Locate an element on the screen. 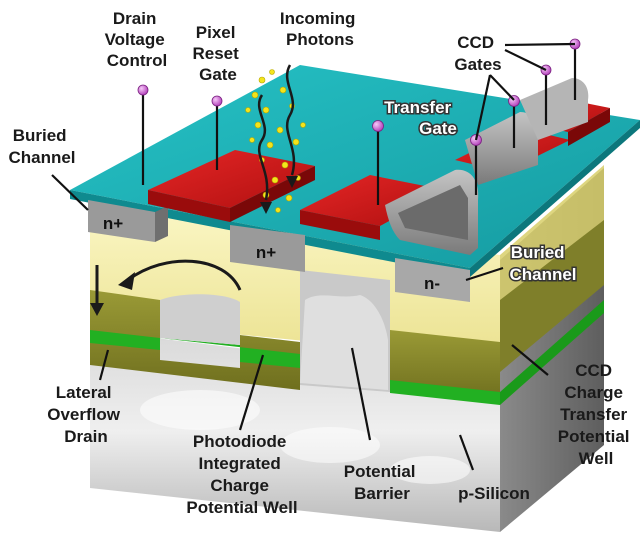 This screenshot has height=534, width=643. photodiode-gray-mound is located at coordinates (200, 319).